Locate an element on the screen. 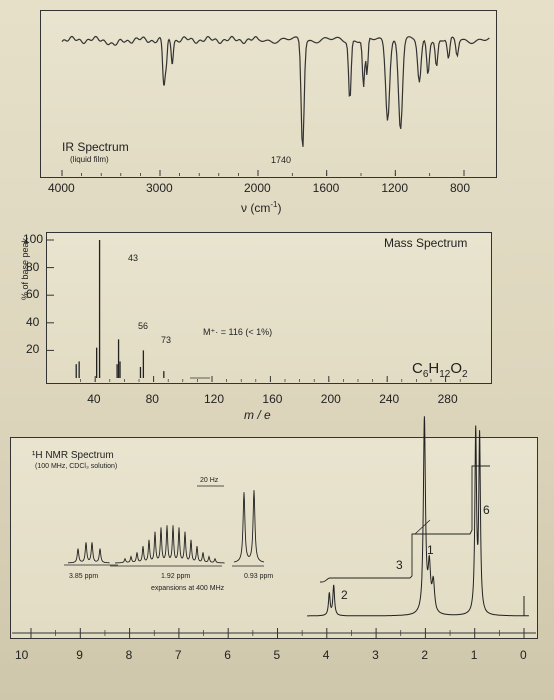 The width and height of the screenshot is (554, 700). ms-y-tick-label: 100 is located at coordinates (33, 239).